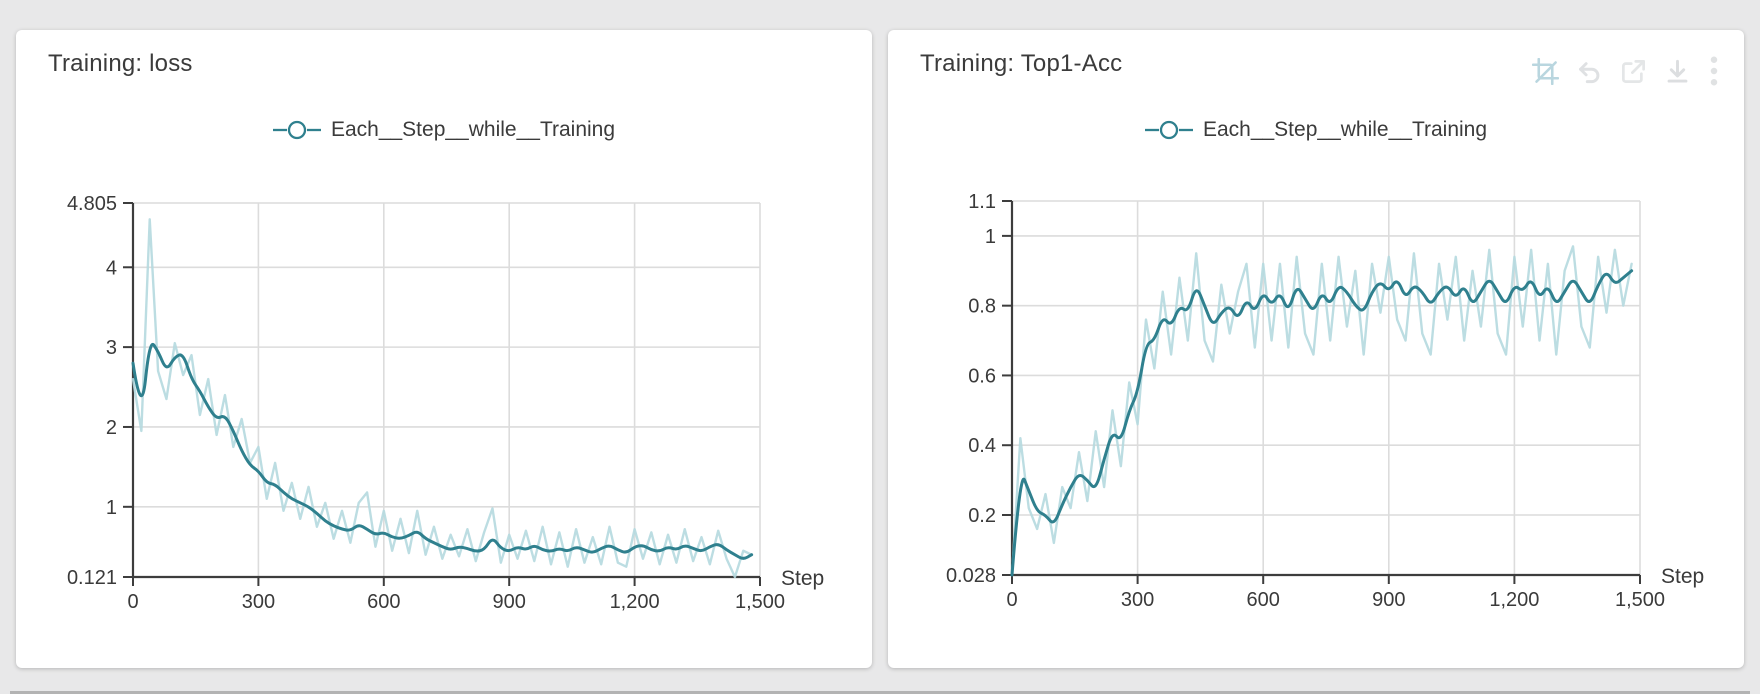 The width and height of the screenshot is (1760, 694). What do you see at coordinates (111, 428) in the screenshot?
I see `y-tick-label: 2` at bounding box center [111, 428].